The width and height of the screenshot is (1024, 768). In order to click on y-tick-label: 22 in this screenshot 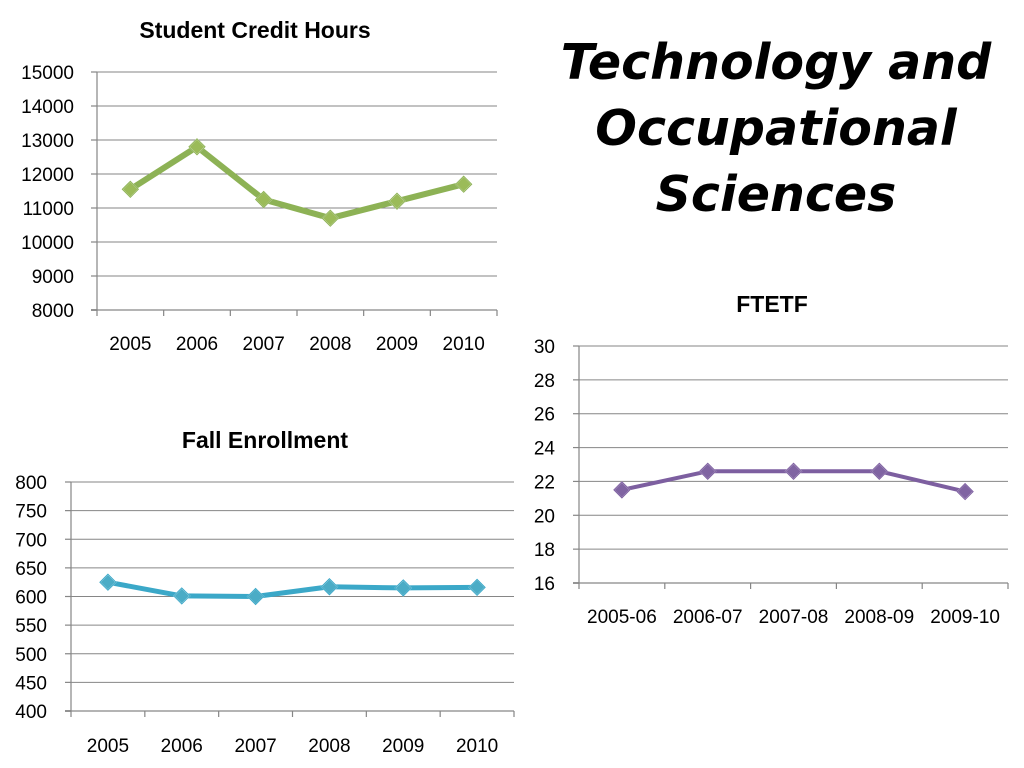, I will do `click(544, 482)`.